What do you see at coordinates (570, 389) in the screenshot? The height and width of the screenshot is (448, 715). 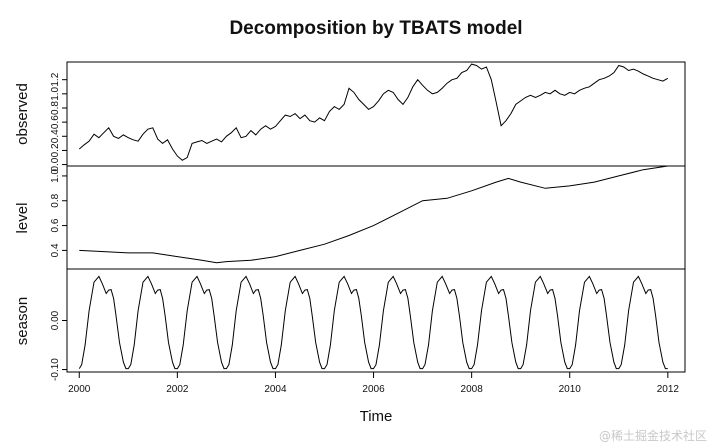 I see `xtick-label: 2010` at bounding box center [570, 389].